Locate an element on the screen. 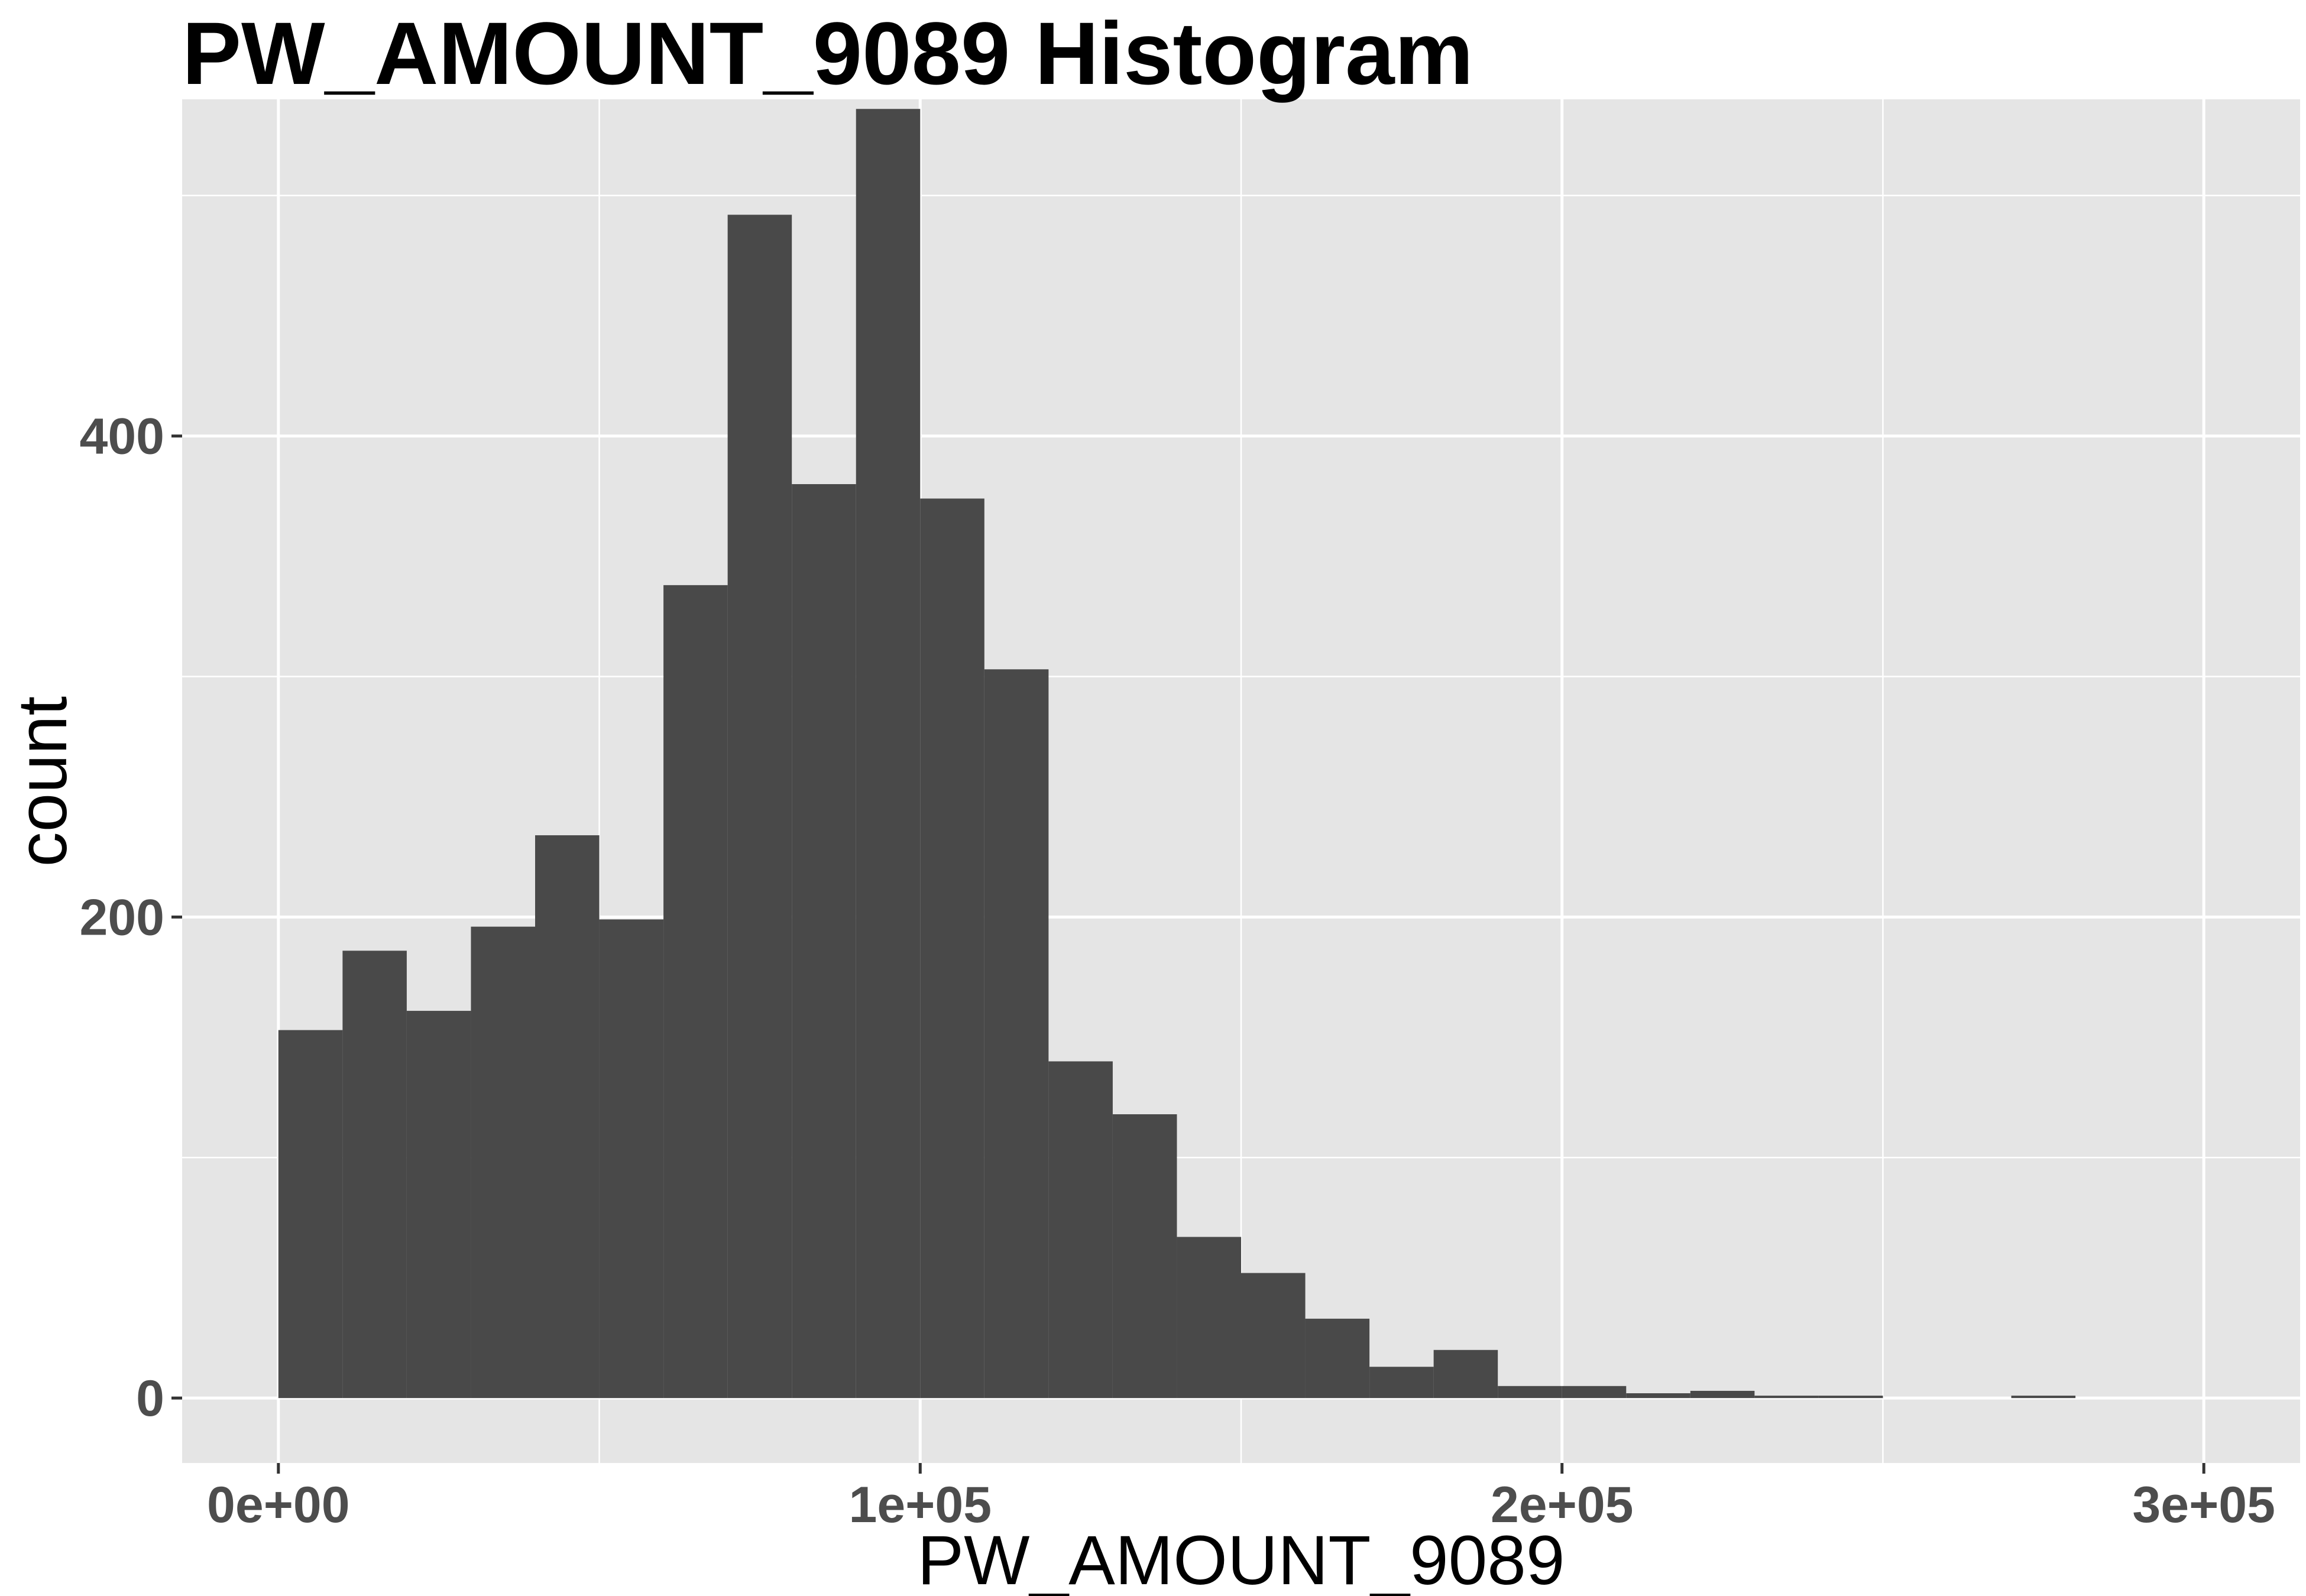 The image size is (2306, 1596). y-axis-title: count is located at coordinates (43, 781).